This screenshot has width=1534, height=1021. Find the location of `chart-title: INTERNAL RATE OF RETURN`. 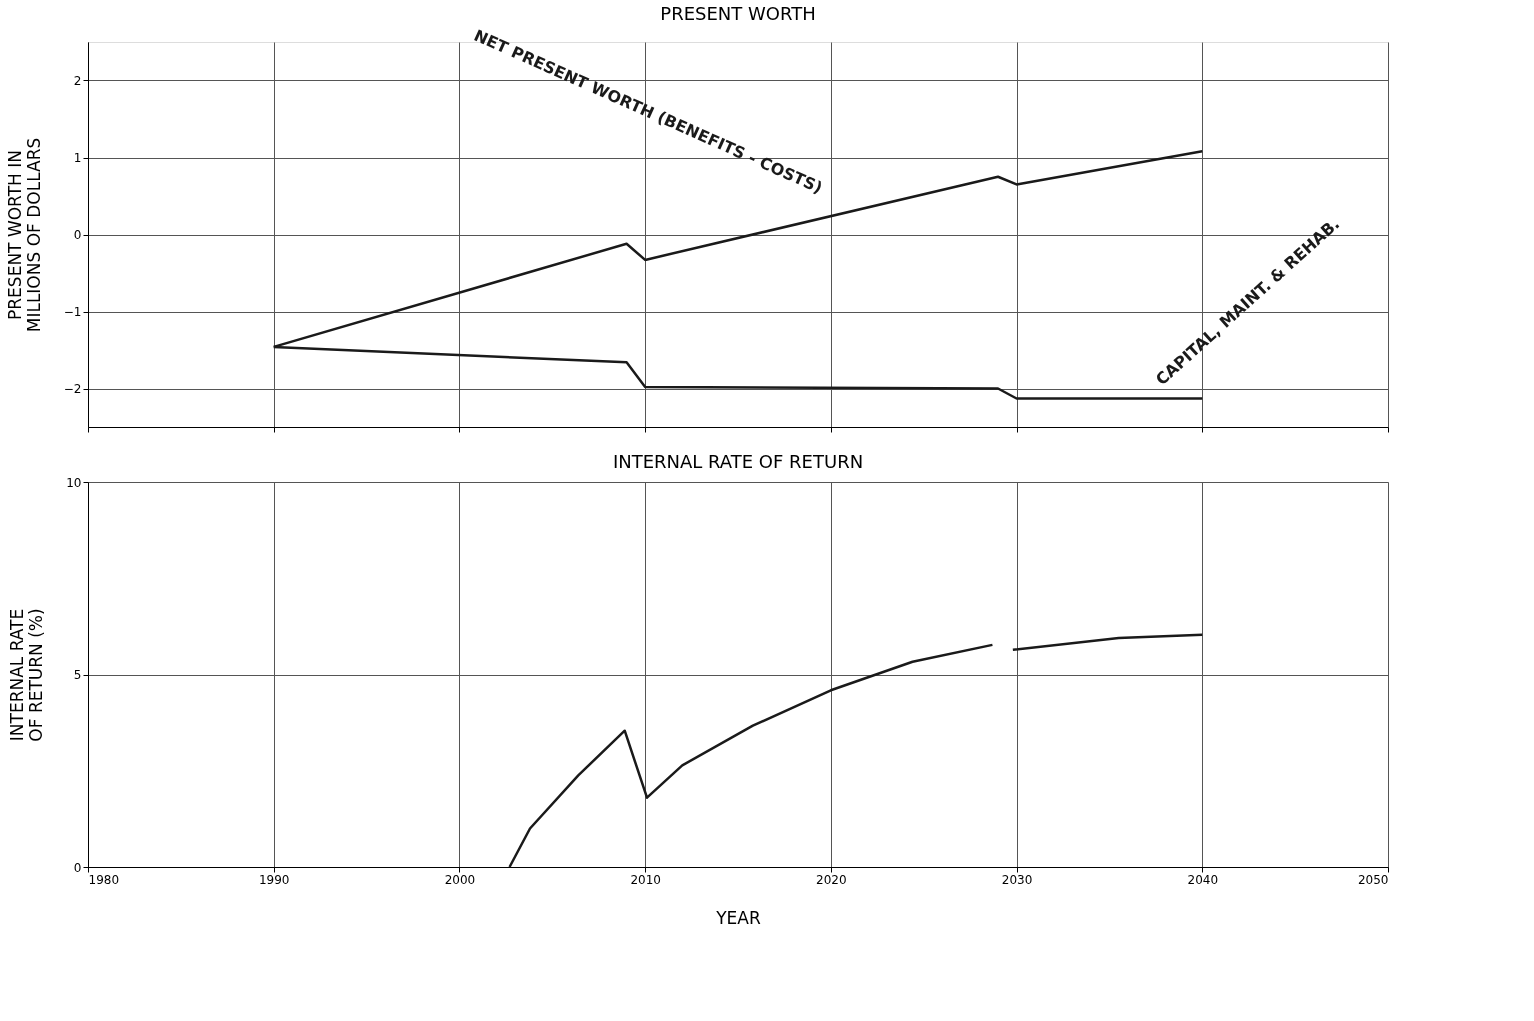

chart-title: INTERNAL RATE OF RETURN is located at coordinates (738, 461).